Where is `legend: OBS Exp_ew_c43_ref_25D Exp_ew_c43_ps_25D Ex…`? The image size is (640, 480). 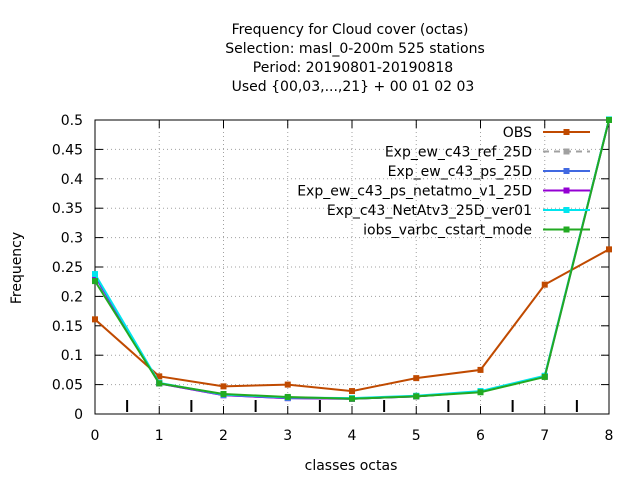
legend: OBS Exp_ew_c43_ref_25D Exp_ew_c43_ps_25D Ex… is located at coordinates (443, 182).